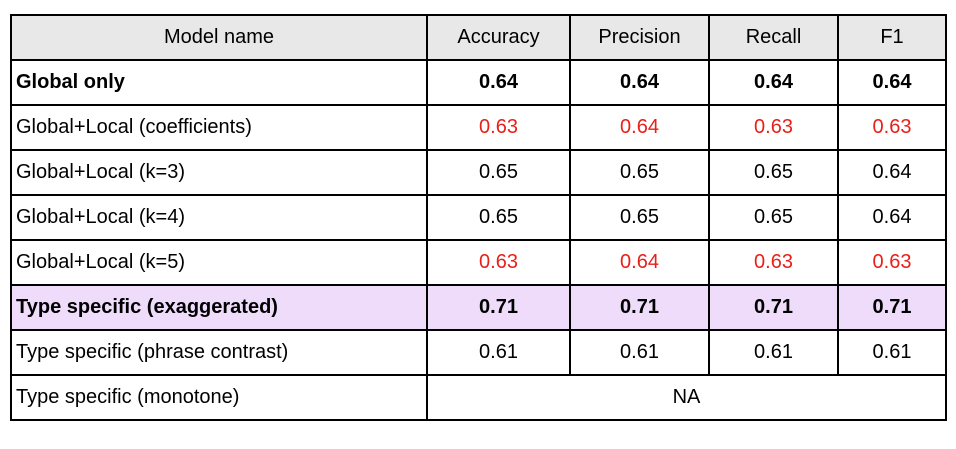 Image resolution: width=956 pixels, height=449 pixels. I want to click on recall-cell: 0.71, so click(773, 307).